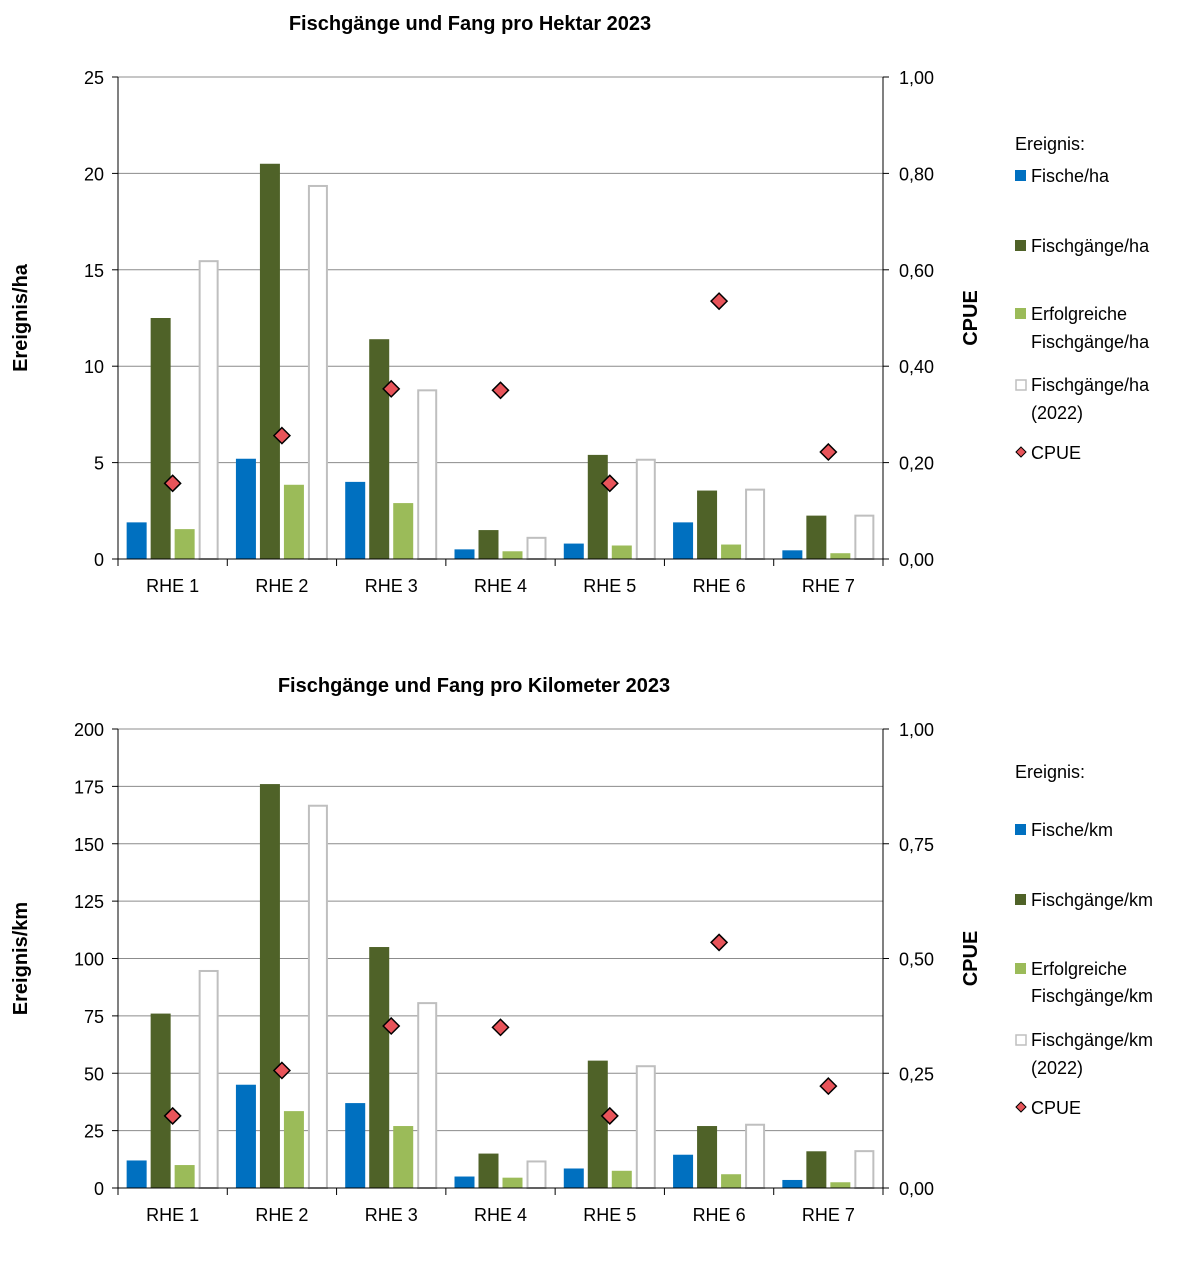 This screenshot has width=1201, height=1286. What do you see at coordinates (971, 959) in the screenshot?
I see `y2-axis-label: CPUE` at bounding box center [971, 959].